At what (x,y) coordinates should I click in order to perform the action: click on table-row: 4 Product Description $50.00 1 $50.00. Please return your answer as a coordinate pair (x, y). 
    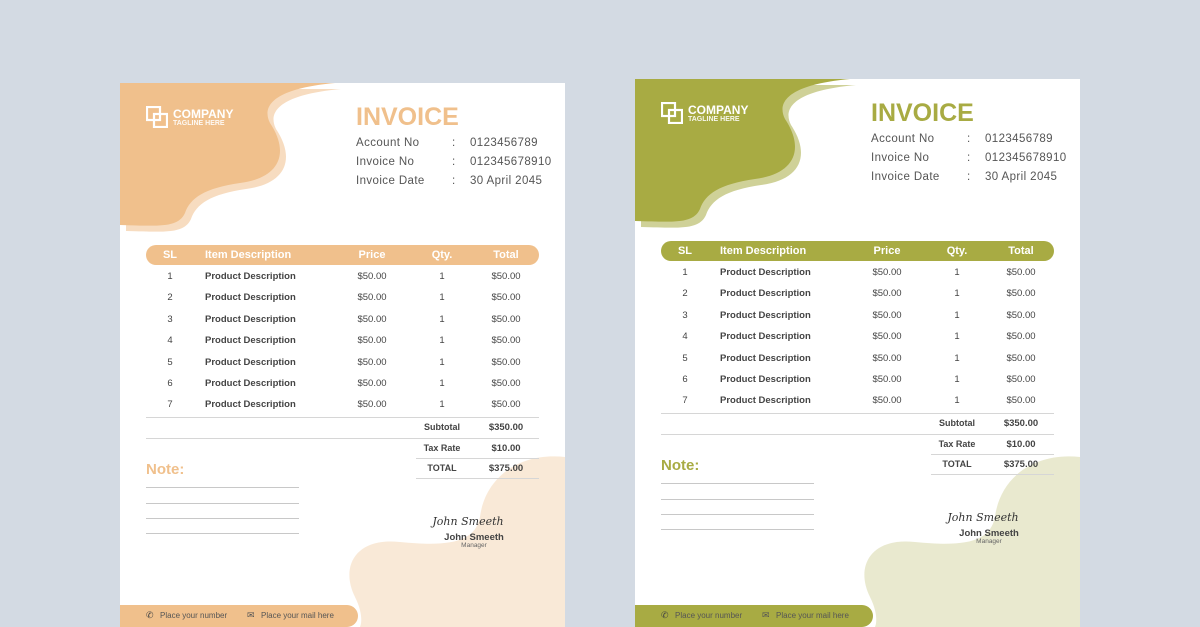
    Looking at the image, I should click on (342, 342).